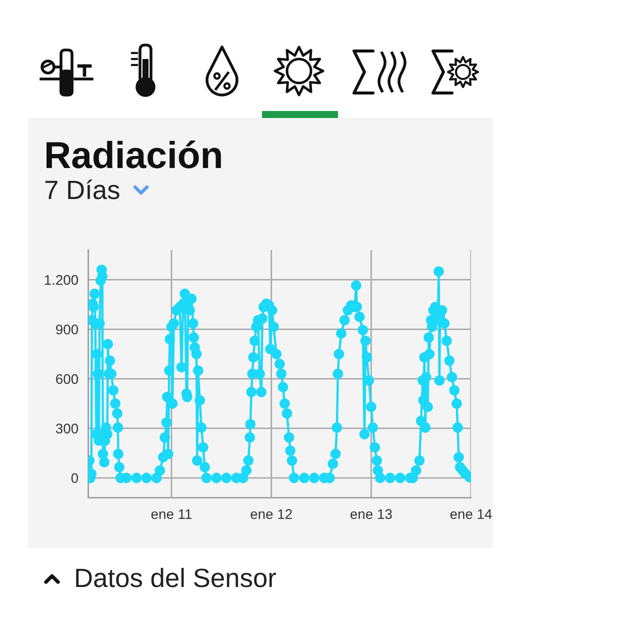 This screenshot has height=640, width=640. Describe the element at coordinates (471, 514) in the screenshot. I see `x-tick-label: ene 14` at that location.